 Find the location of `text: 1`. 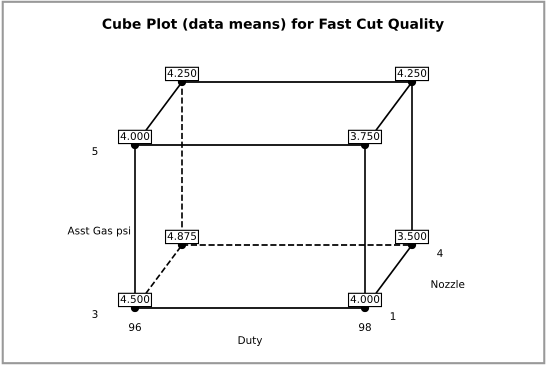

text: 1 is located at coordinates (393, 316).